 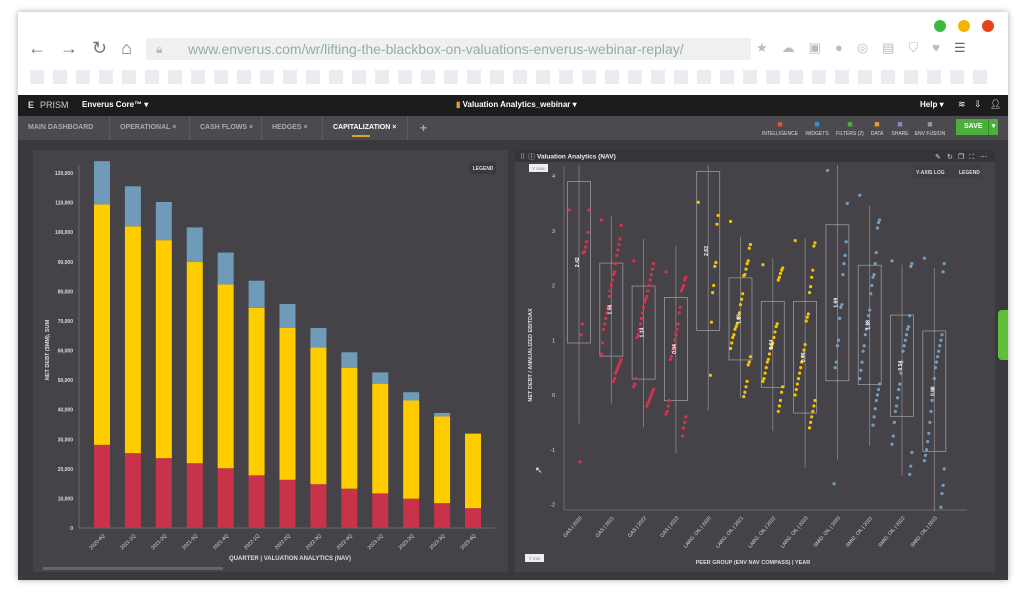 I want to click on briefcase-icon: ▤, so click(x=888, y=47).